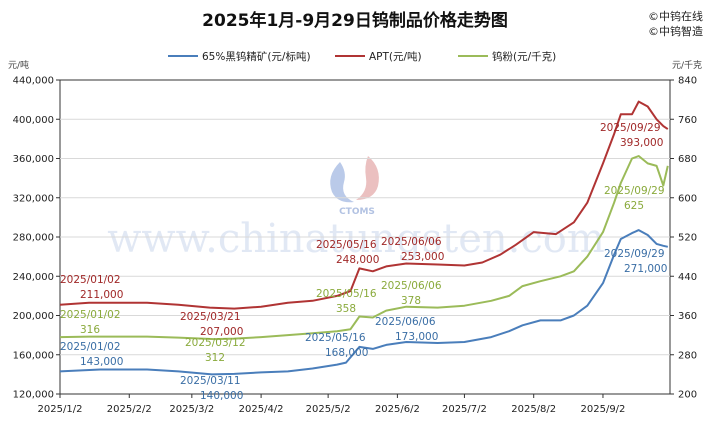 Image resolution: width=710 pixels, height=426 pixels. Describe the element at coordinates (215, 358) in the screenshot. I see `annotation-value: 312` at that location.